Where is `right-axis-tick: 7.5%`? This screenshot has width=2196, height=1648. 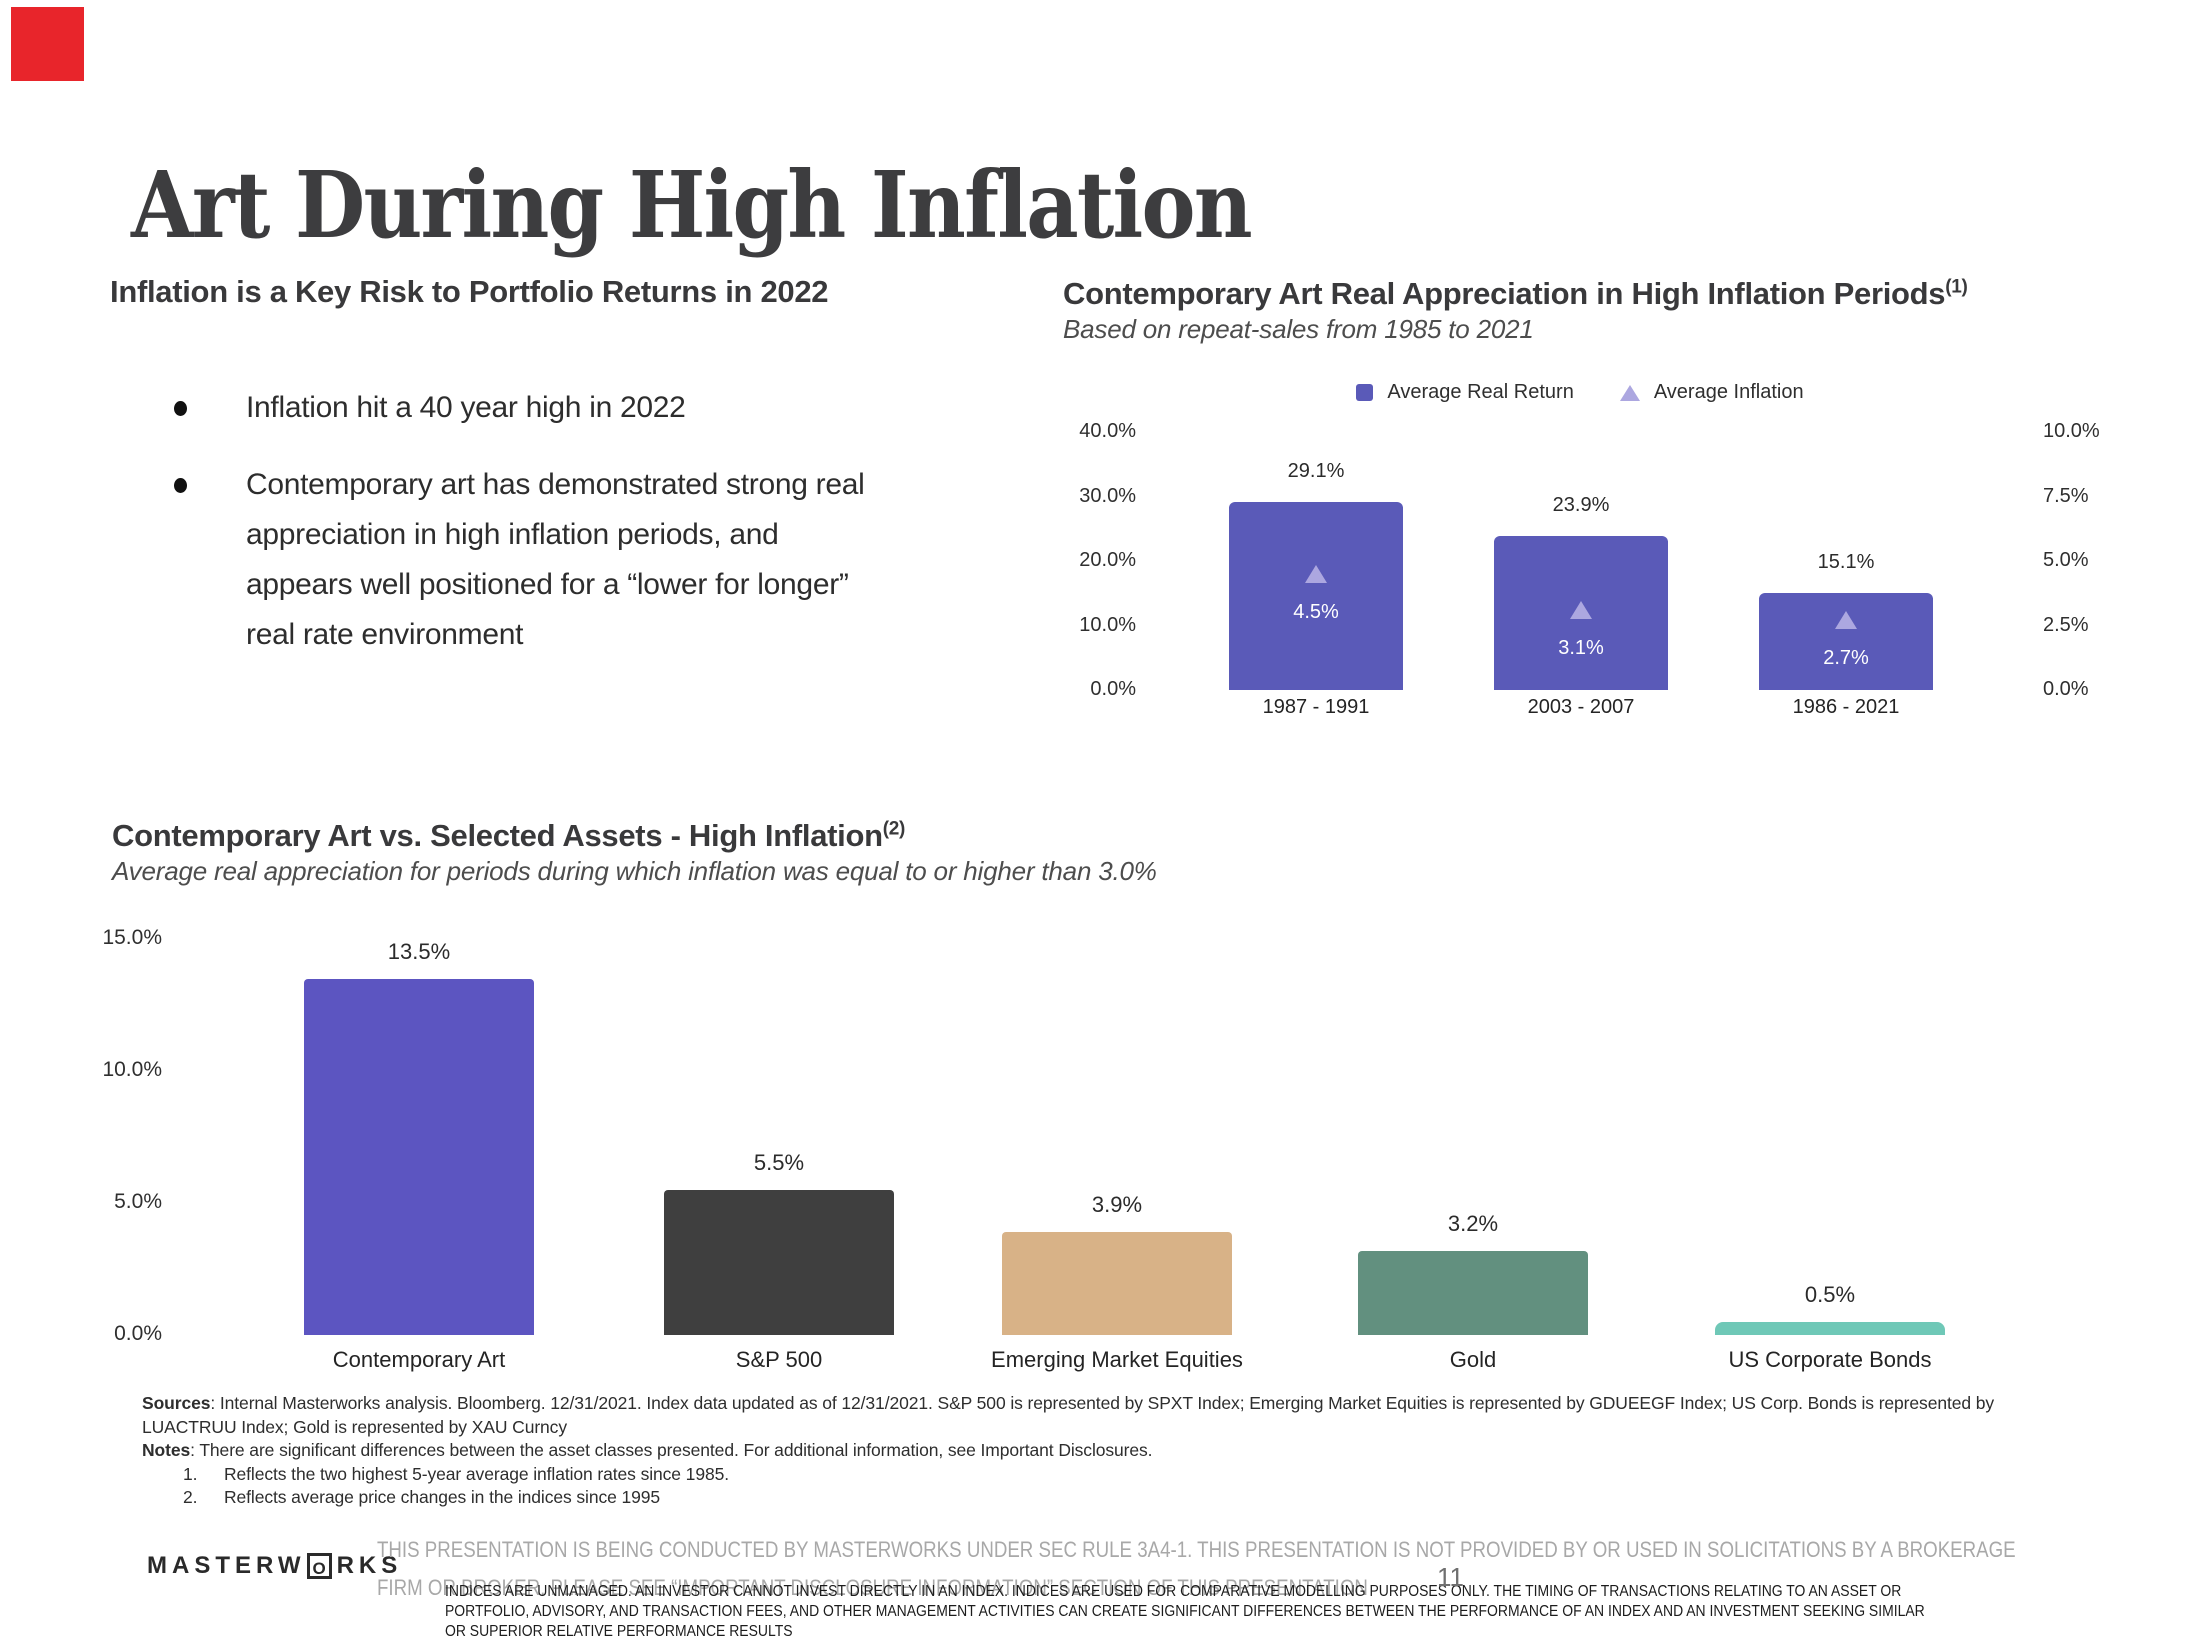 right-axis-tick: 7.5% is located at coordinates (2066, 495).